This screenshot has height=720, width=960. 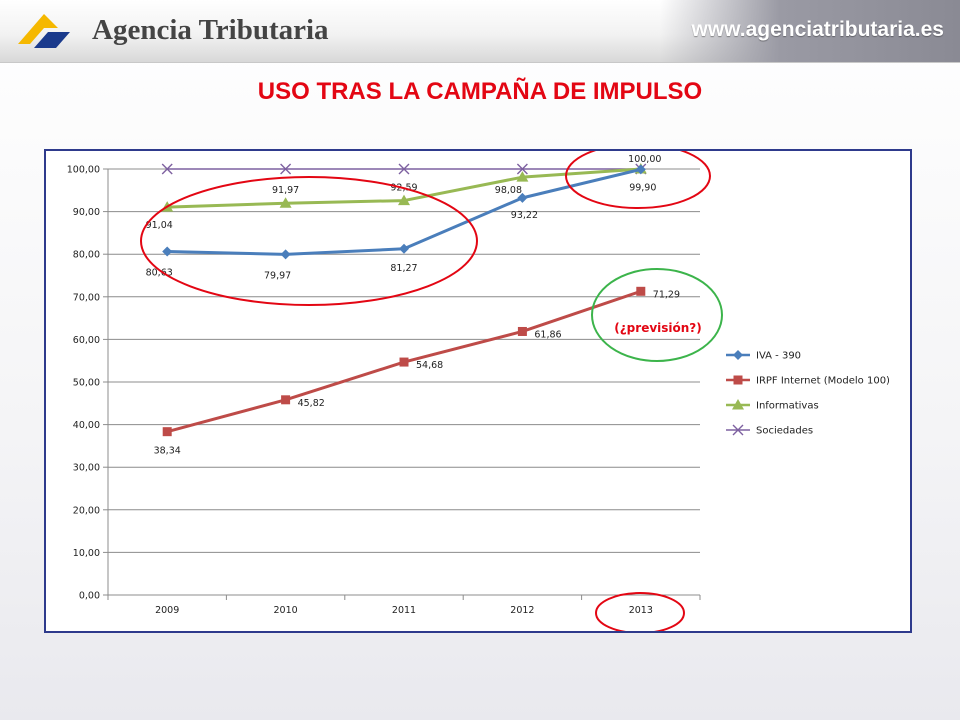 What do you see at coordinates (86, 425) in the screenshot?
I see `y-tick-label: 40,00` at bounding box center [86, 425].